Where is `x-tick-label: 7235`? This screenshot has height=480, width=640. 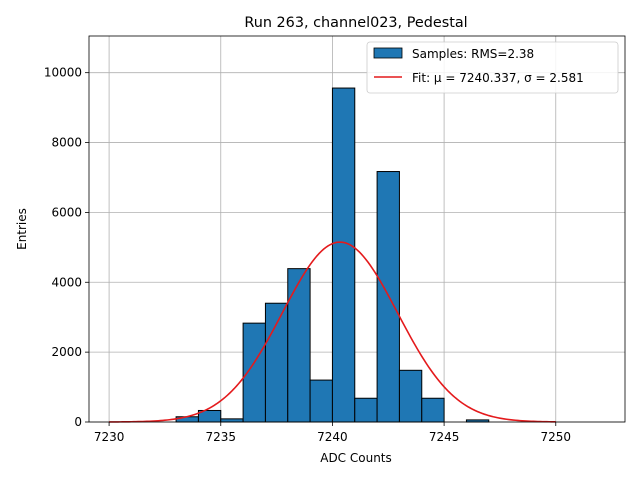 x-tick-label: 7235 is located at coordinates (220, 437).